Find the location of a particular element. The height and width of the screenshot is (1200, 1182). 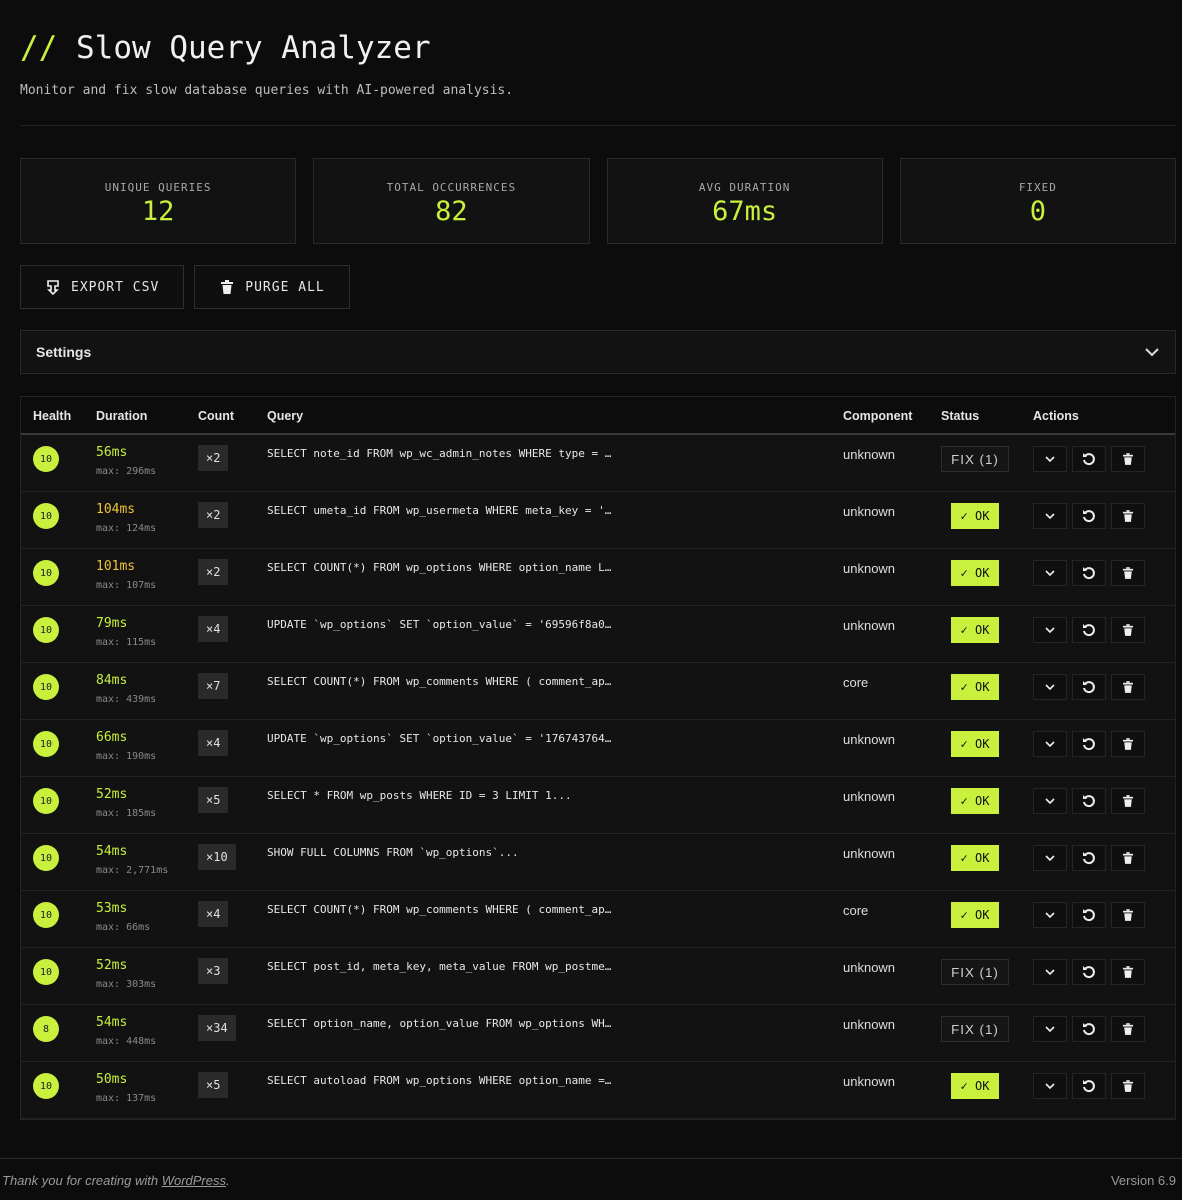

purge-all-button: PURGE ALL is located at coordinates (272, 287).